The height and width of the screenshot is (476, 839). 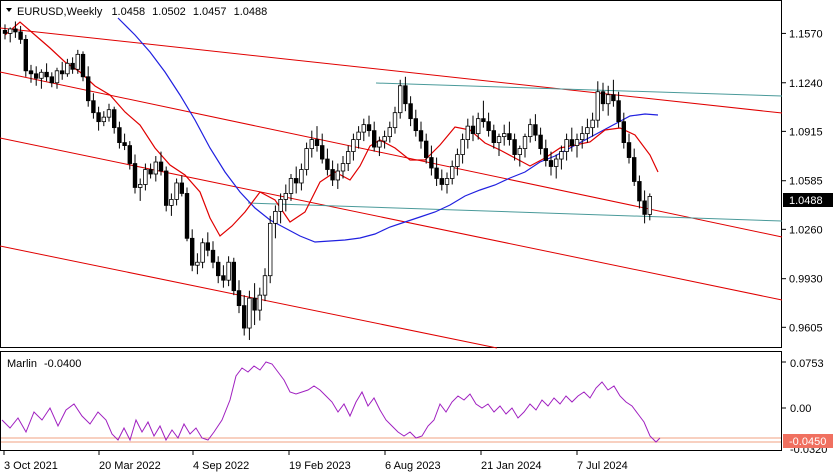 I want to click on indicator-value-label: -0.0450, so click(x=807, y=442).